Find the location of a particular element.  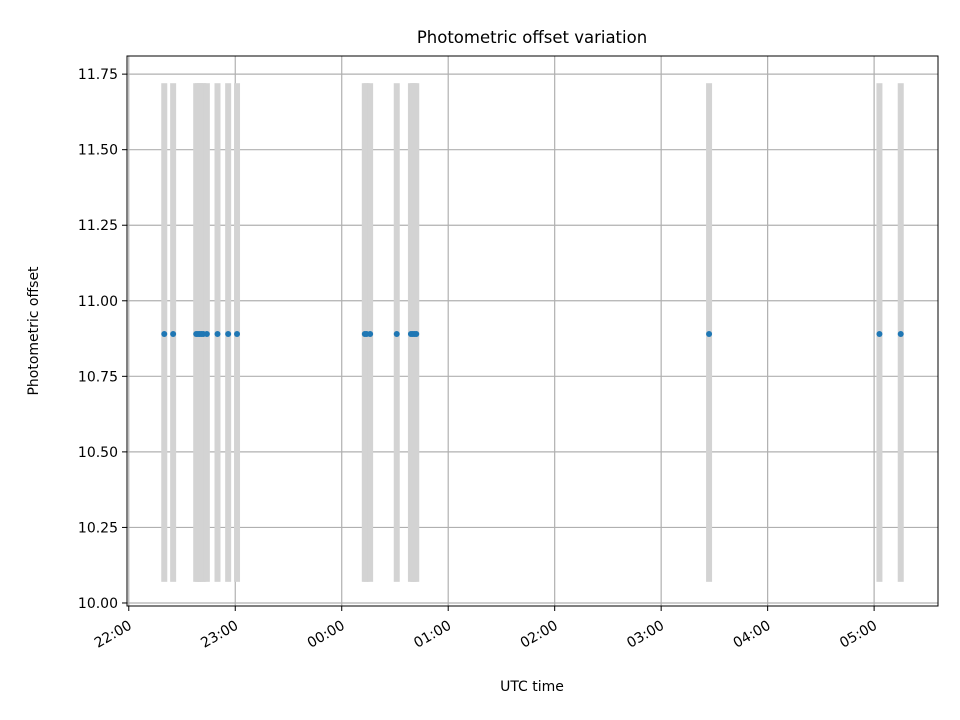

y-tick-label: 11.25 is located at coordinates (98, 226).